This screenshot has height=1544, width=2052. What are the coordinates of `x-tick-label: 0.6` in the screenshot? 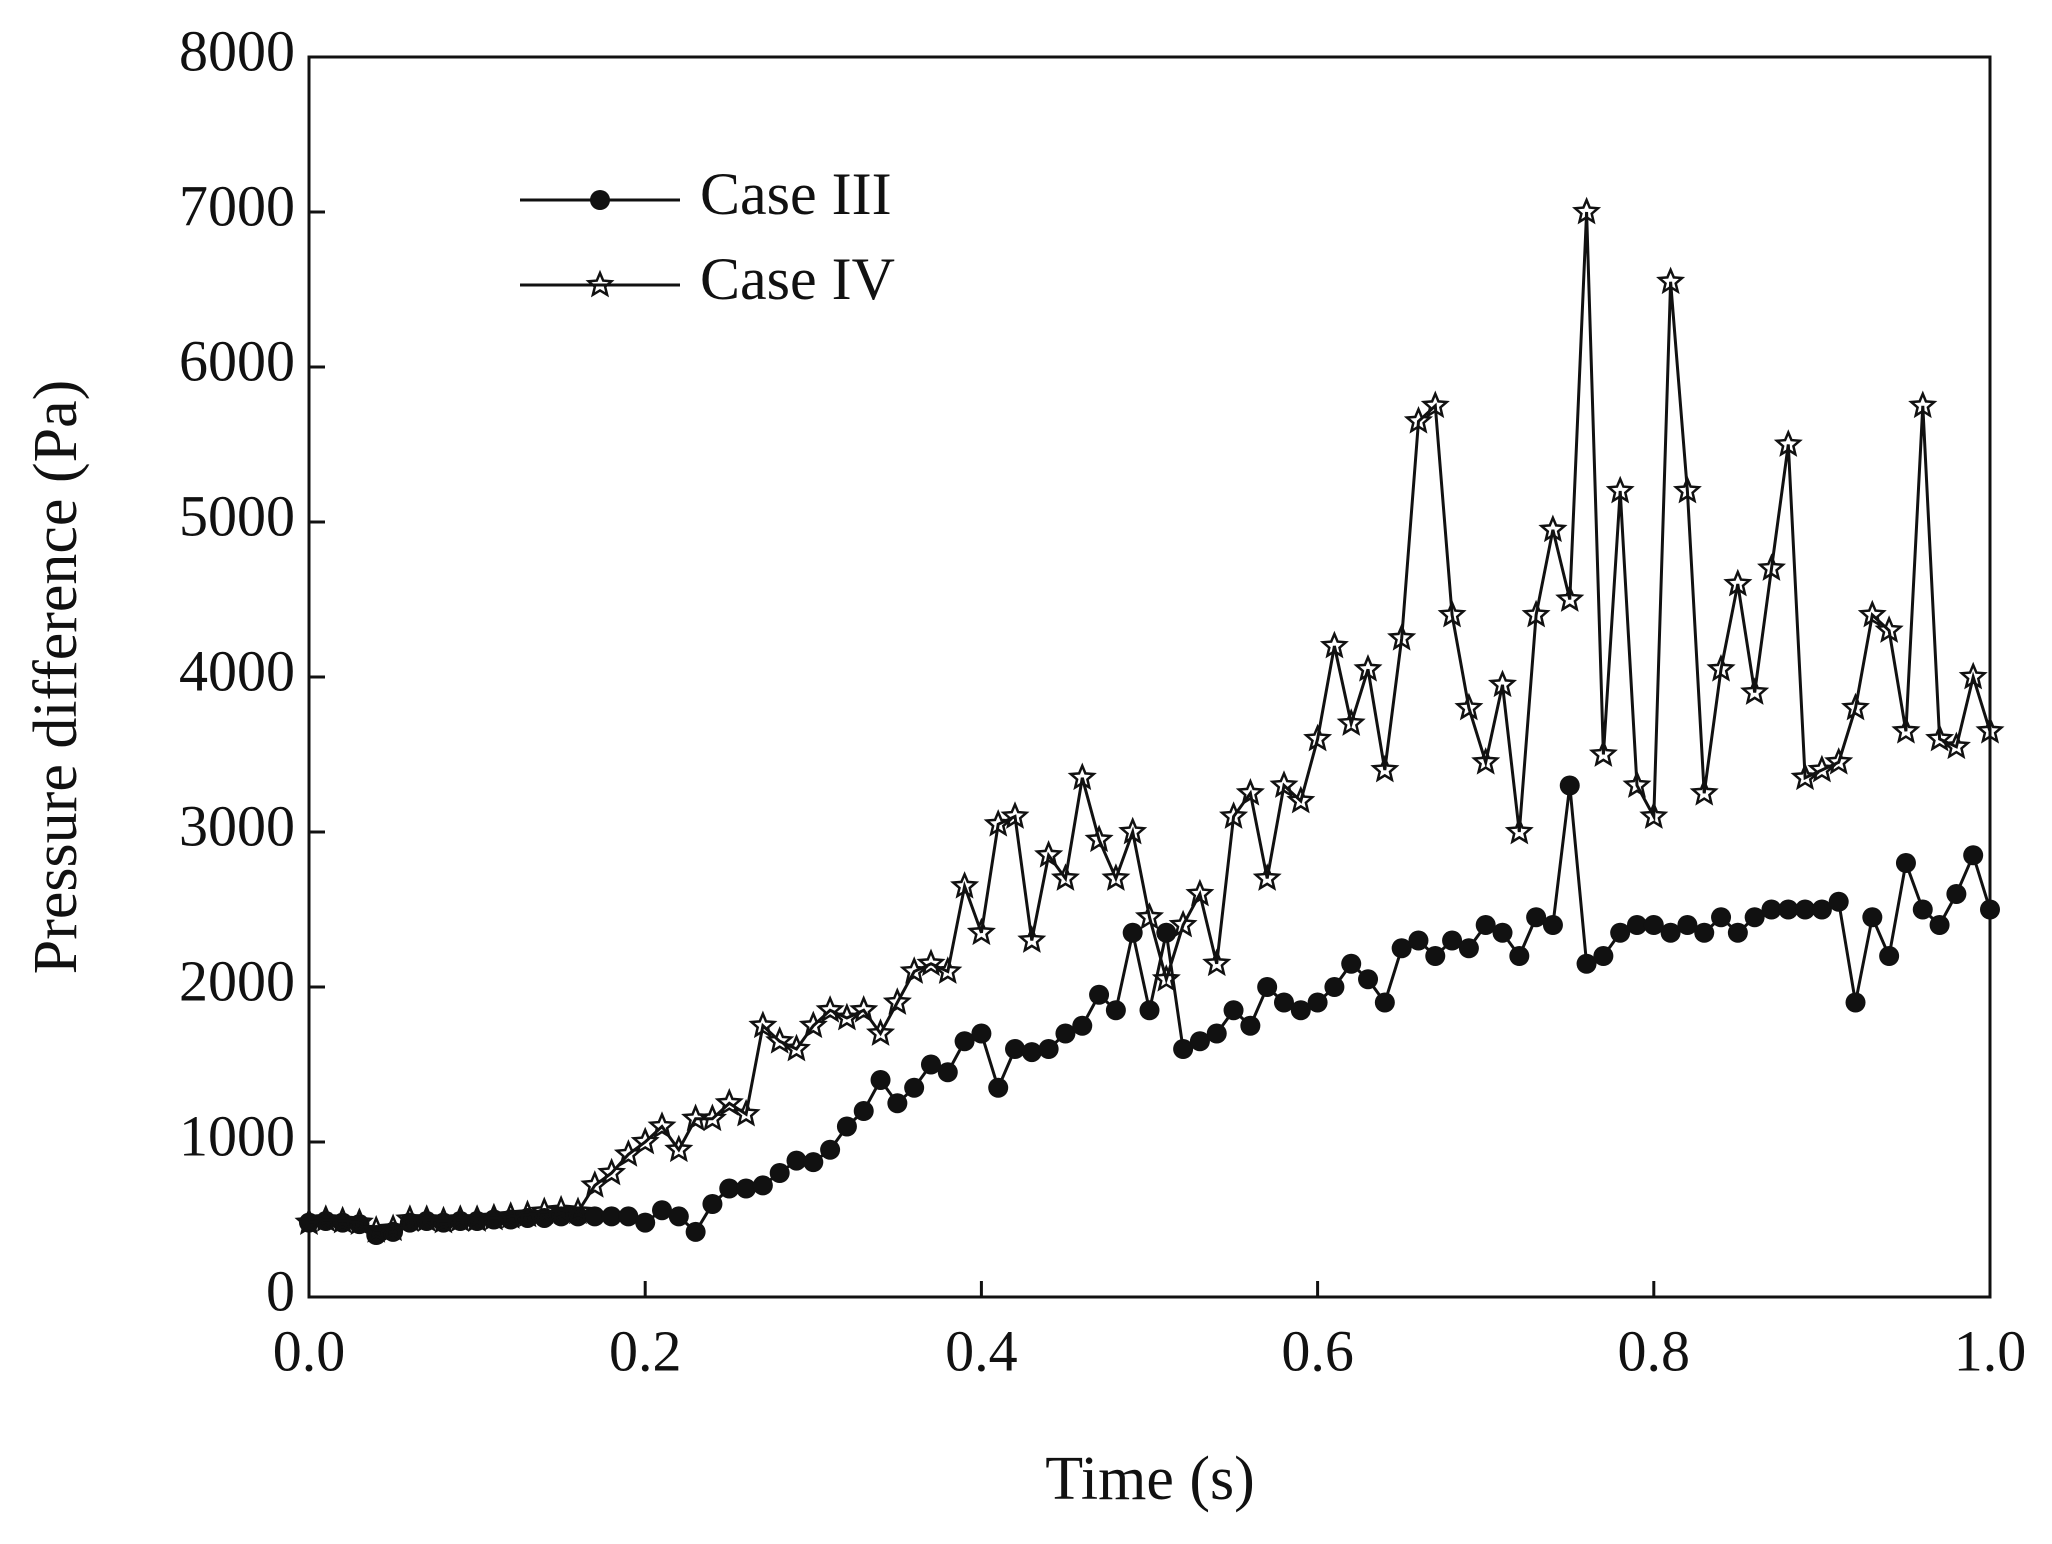 It's located at (1317, 1350).